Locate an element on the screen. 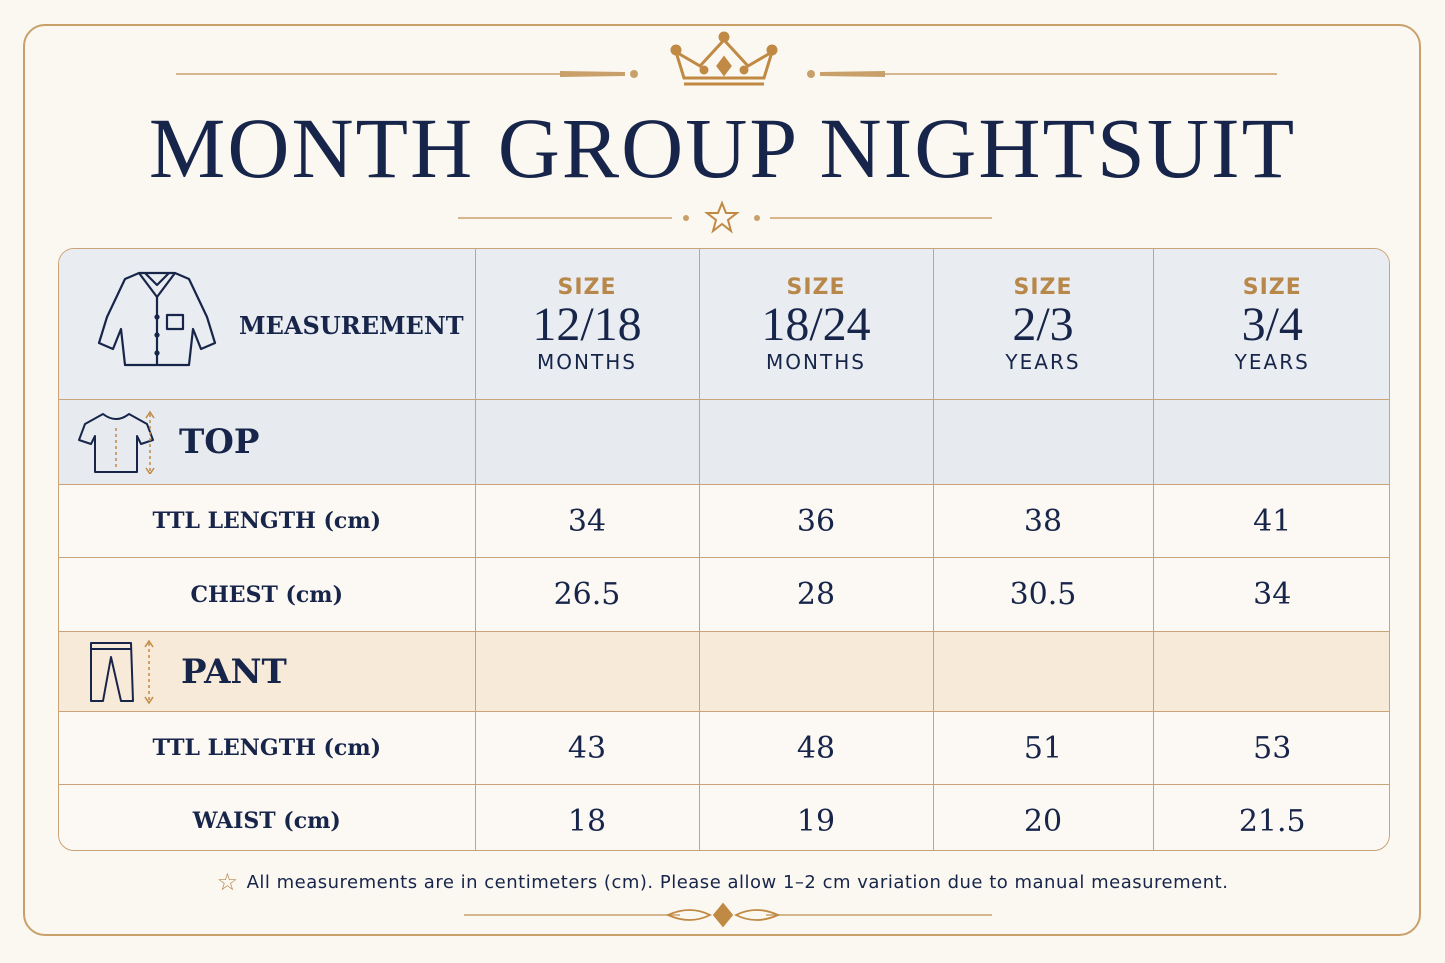 Image resolution: width=1445 pixels, height=963 pixels. value-cell: 28 is located at coordinates (816, 594).